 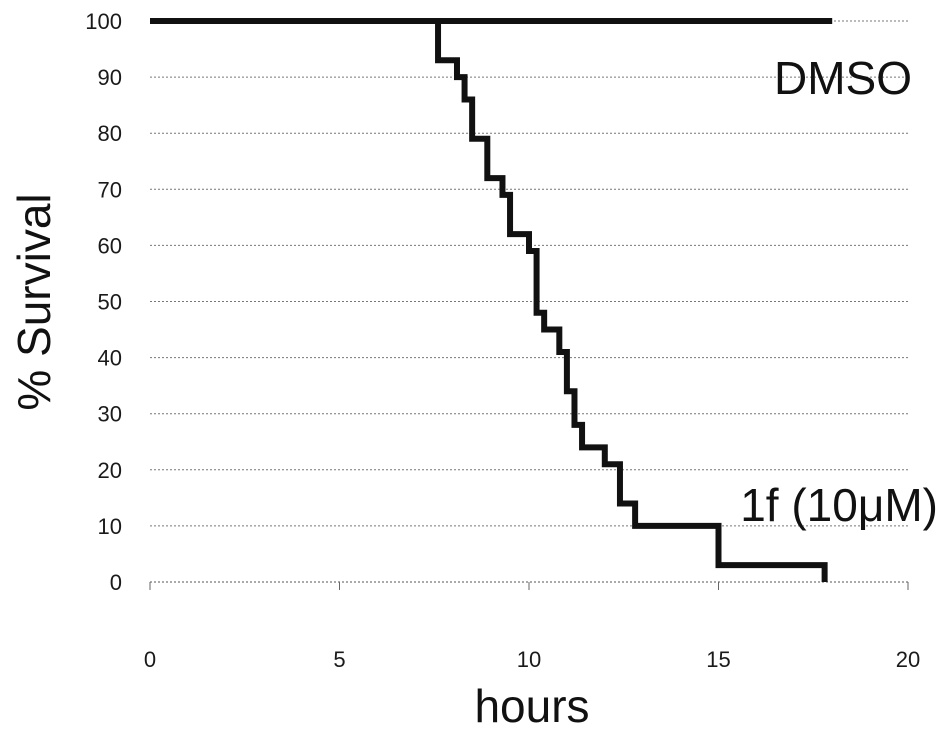 What do you see at coordinates (110, 470) in the screenshot?
I see `y-tick-label: 20` at bounding box center [110, 470].